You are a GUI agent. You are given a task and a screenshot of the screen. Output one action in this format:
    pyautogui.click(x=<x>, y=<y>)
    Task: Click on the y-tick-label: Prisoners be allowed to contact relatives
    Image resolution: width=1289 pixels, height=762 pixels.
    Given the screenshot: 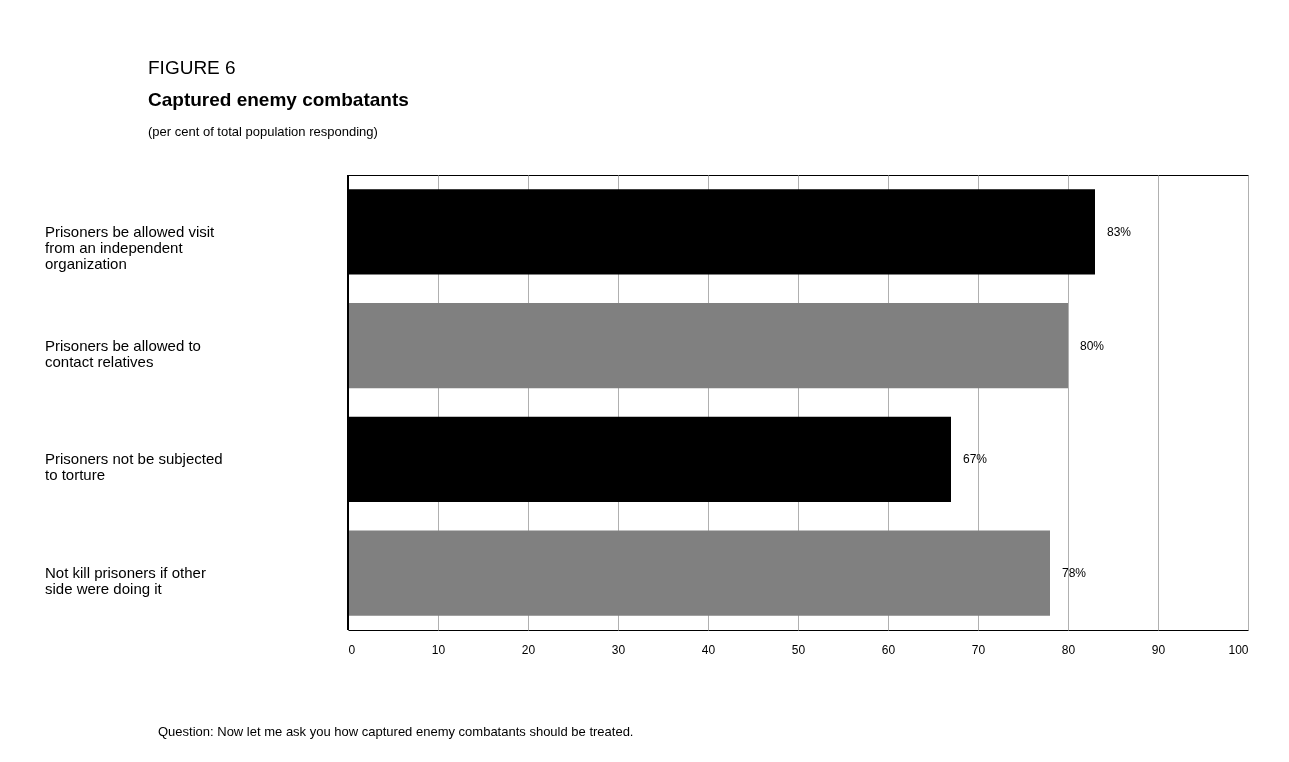 What is the action you would take?
    pyautogui.click(x=123, y=353)
    